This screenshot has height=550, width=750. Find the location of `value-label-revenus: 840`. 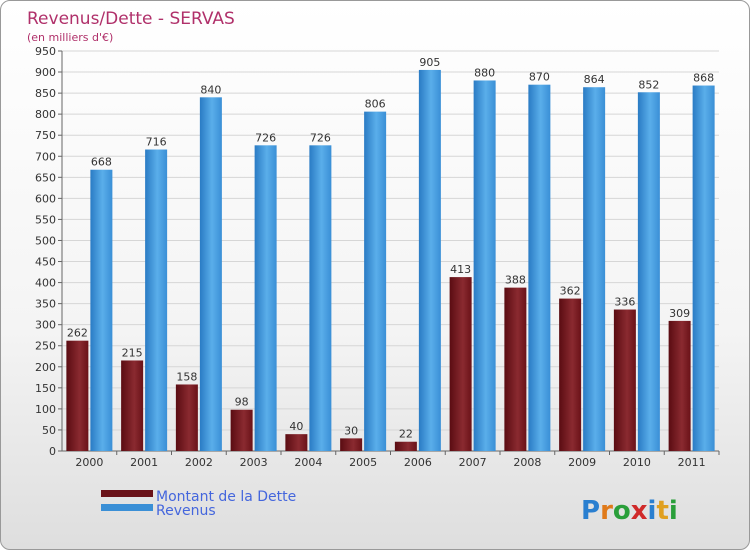

value-label-revenus: 840 is located at coordinates (210, 89).